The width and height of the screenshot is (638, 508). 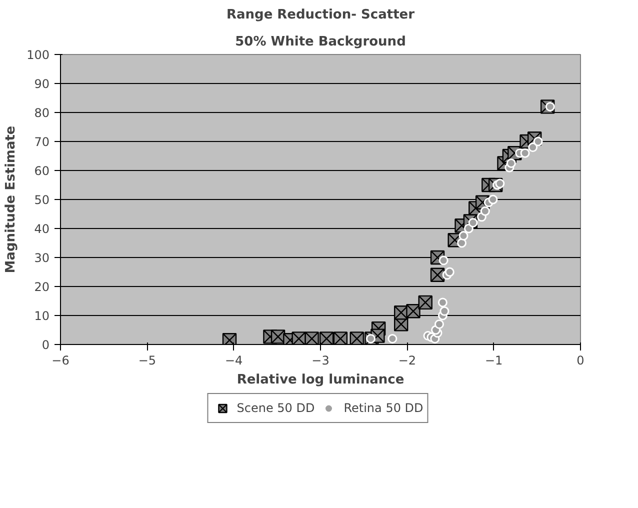 What do you see at coordinates (61, 361) in the screenshot?
I see `x-tick-label: −6` at bounding box center [61, 361].